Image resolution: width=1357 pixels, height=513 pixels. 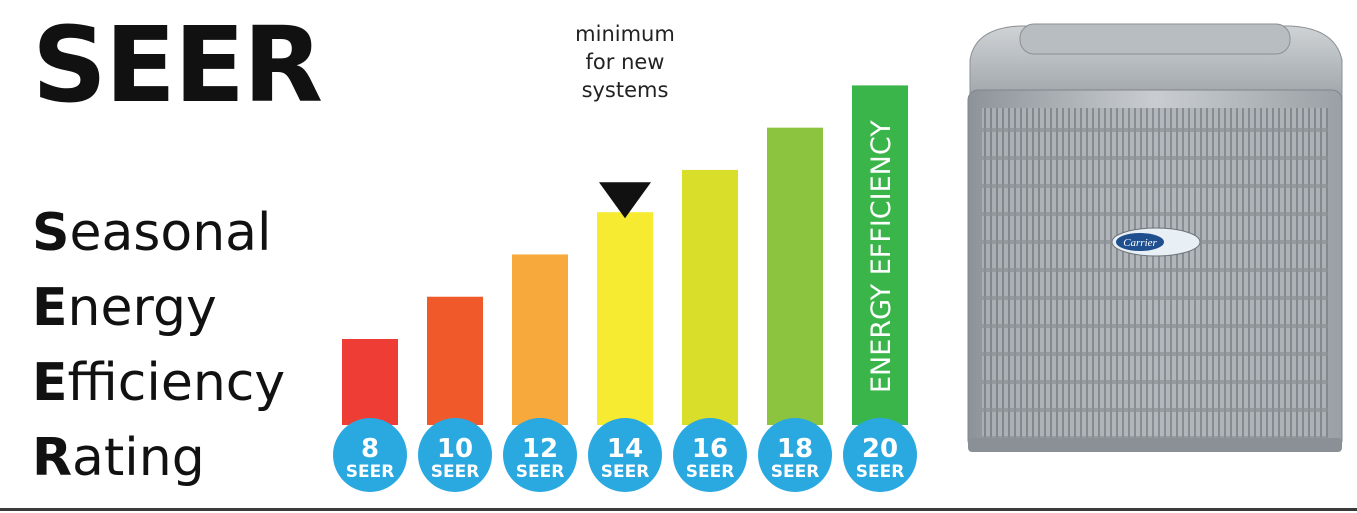 I want to click on seer-acronym: Seasonal Energy Efficiency Rating, so click(x=158, y=346).